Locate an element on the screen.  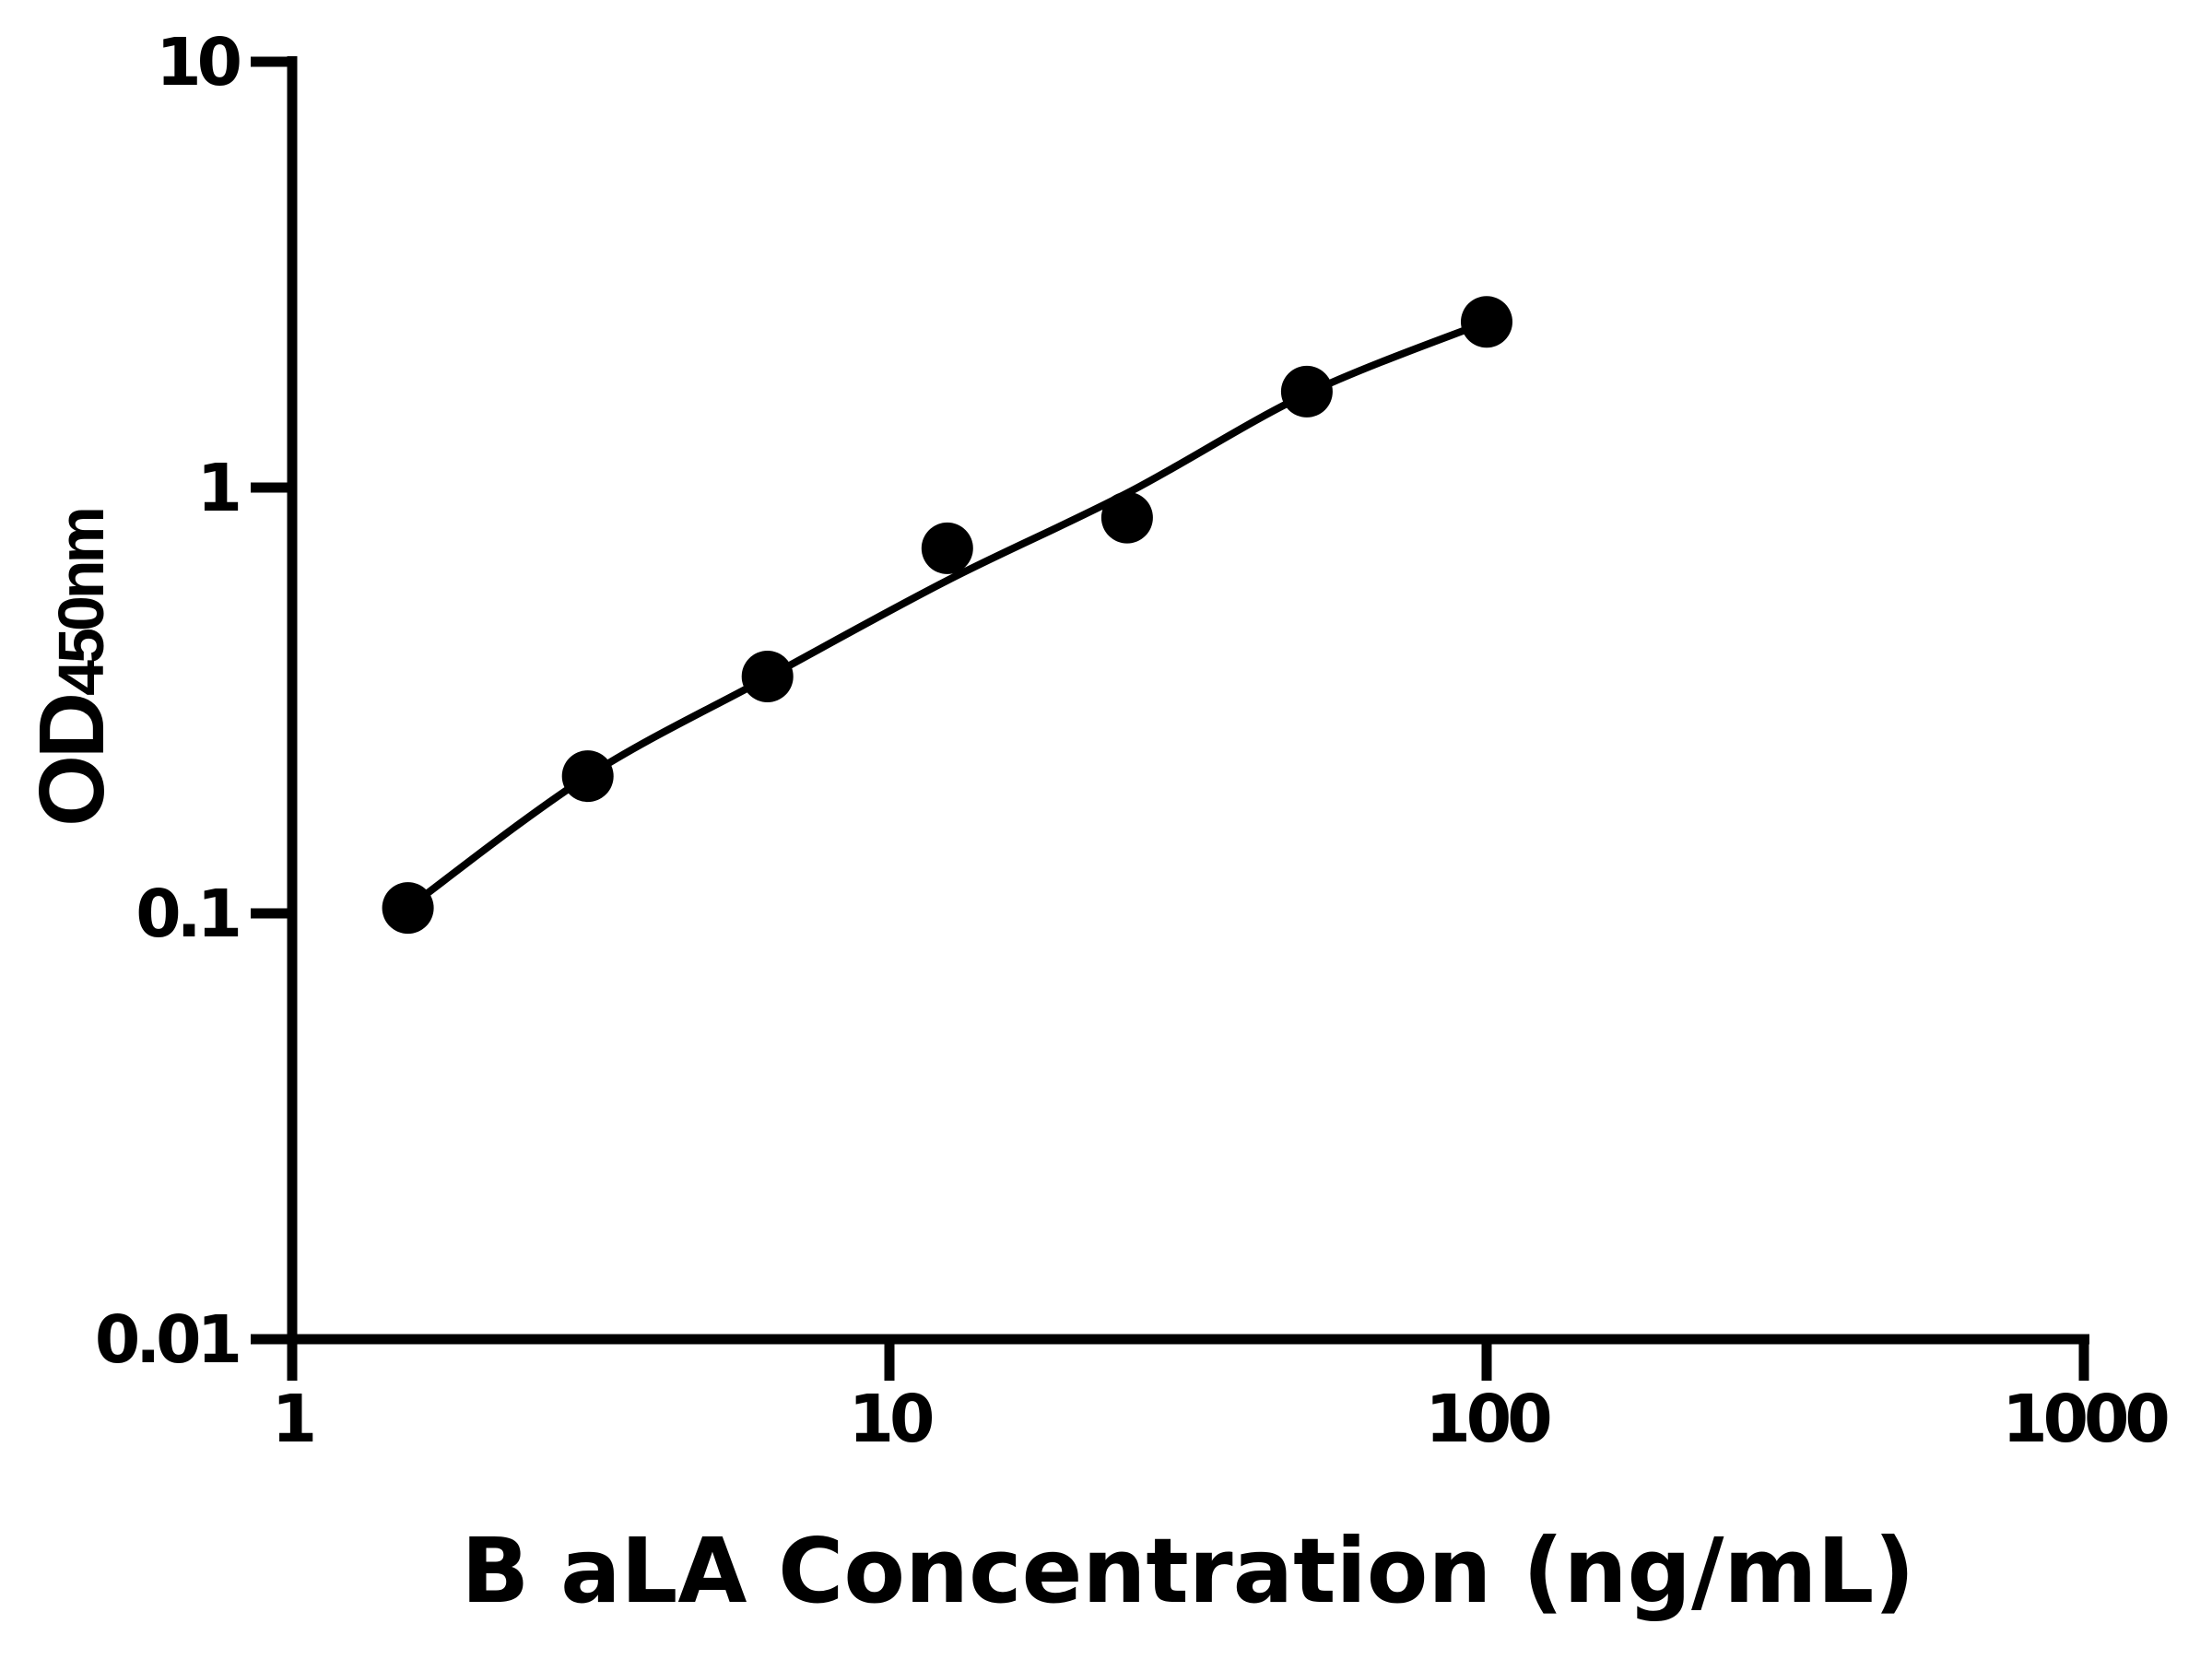
y-tick-label: 0.1 is located at coordinates (186, 914).